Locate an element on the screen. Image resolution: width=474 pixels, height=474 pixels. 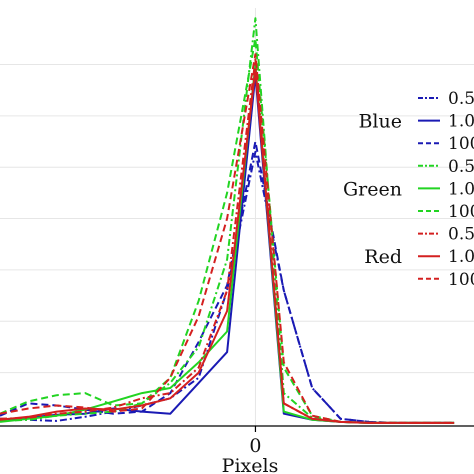
legend: 0.51.01000.51.01000.51.0100BlueGreenRed is located at coordinates (408, 189).